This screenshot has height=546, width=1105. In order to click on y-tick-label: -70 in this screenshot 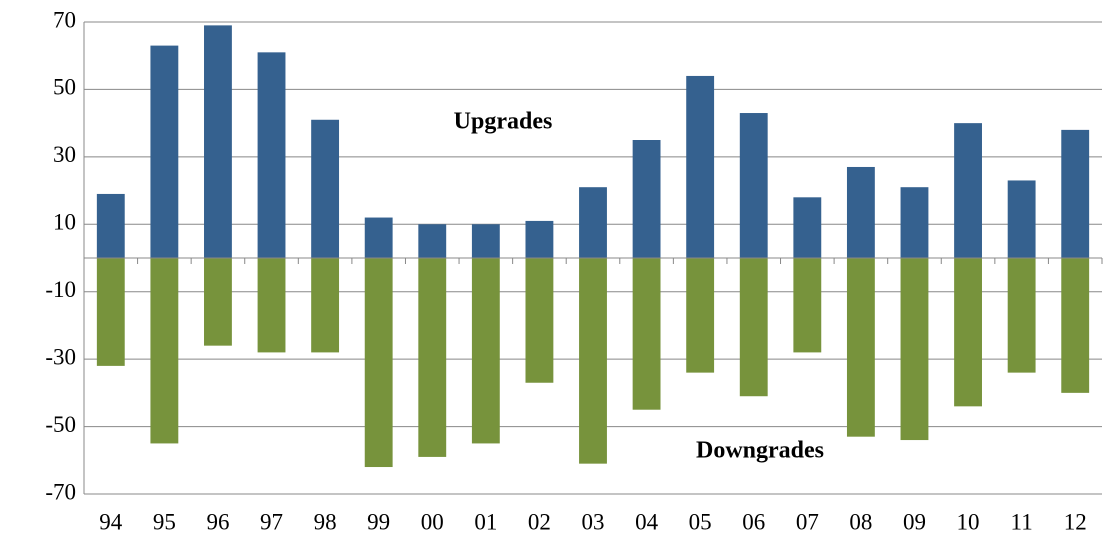, I will do `click(60, 491)`.